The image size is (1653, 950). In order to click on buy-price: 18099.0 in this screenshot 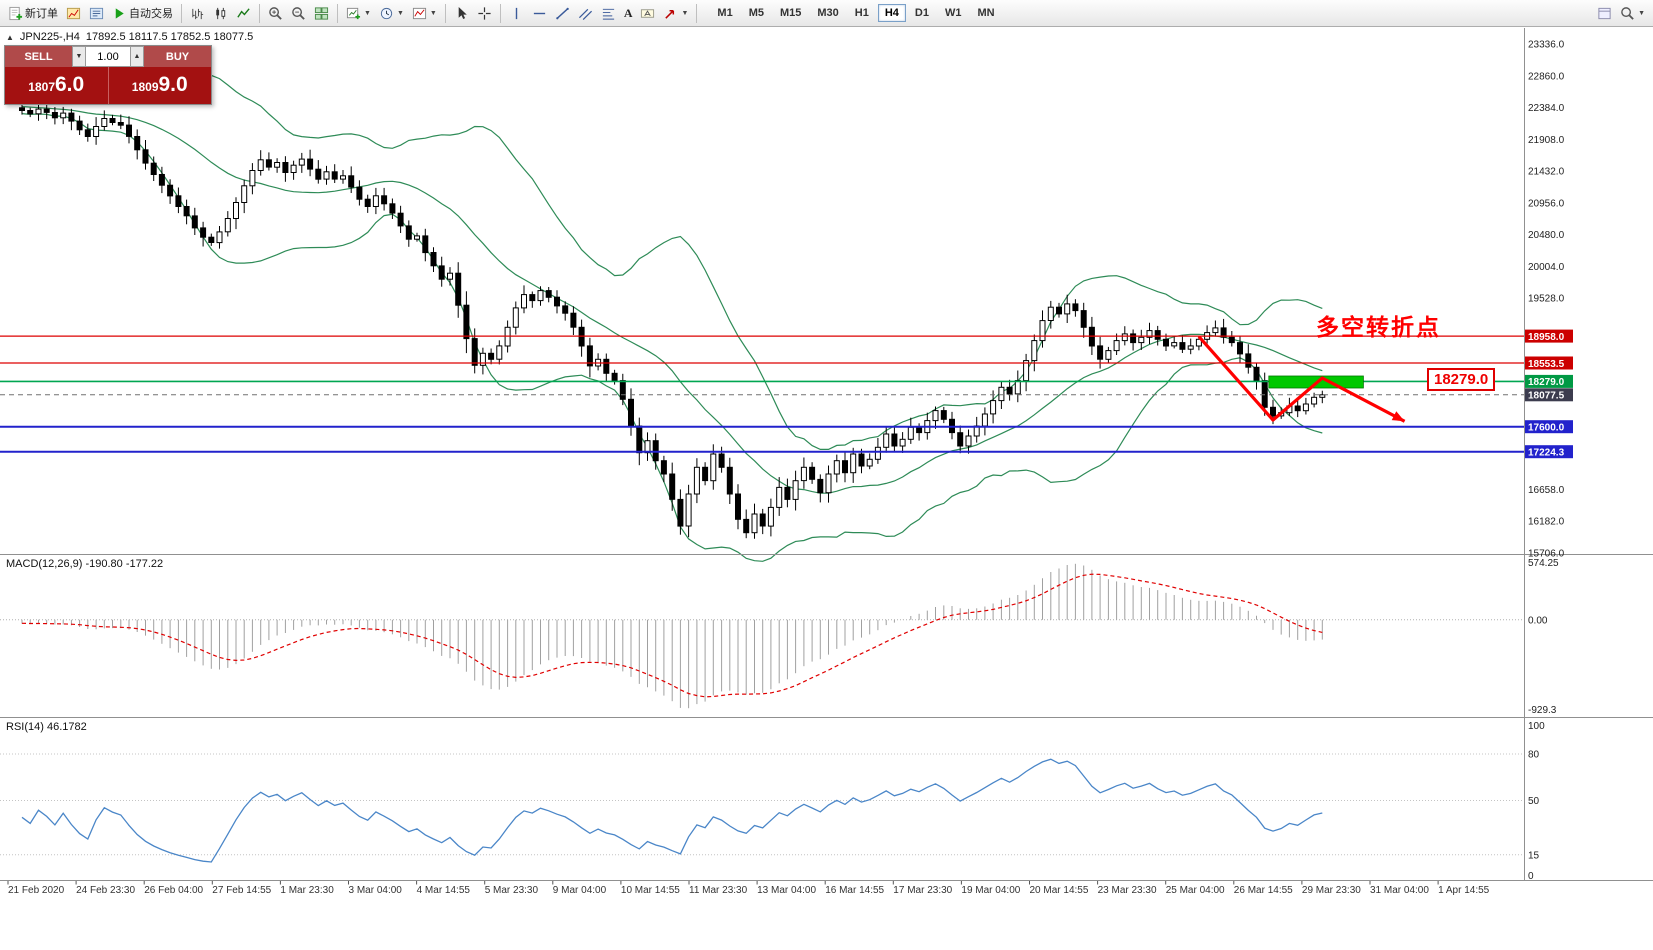, I will do `click(159, 85)`.